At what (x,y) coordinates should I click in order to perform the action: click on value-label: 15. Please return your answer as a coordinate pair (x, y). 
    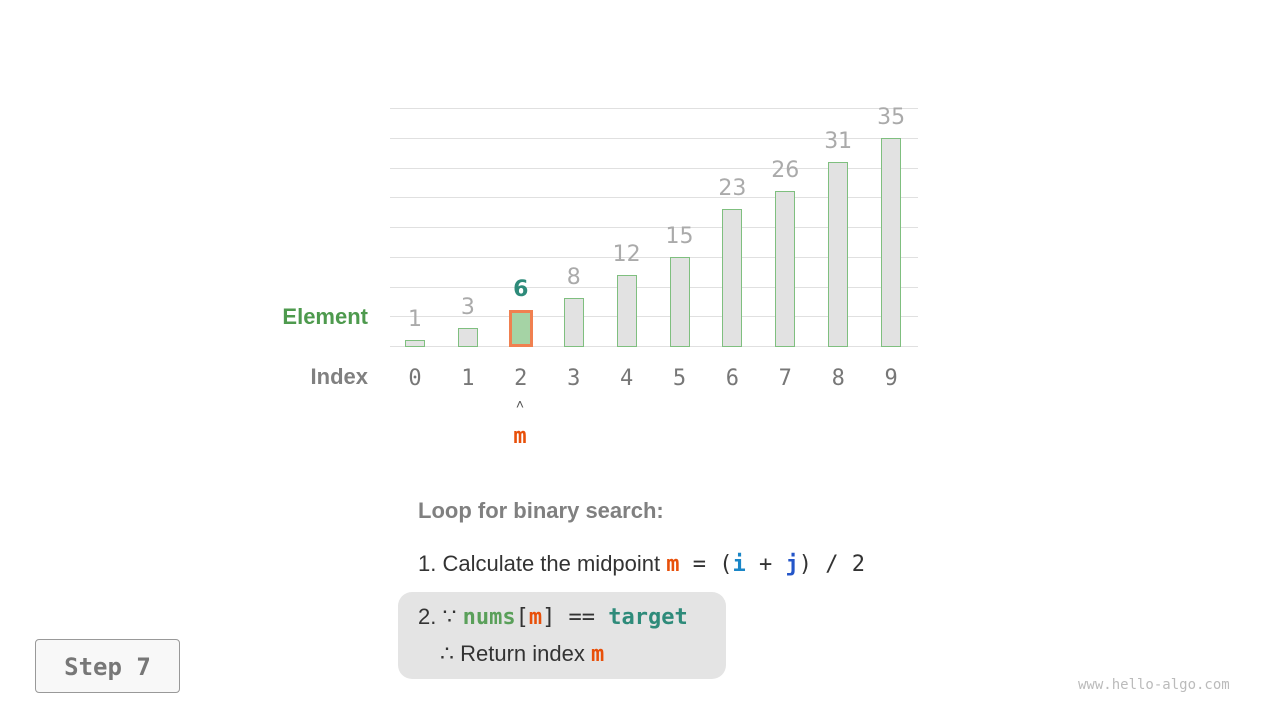
    Looking at the image, I should click on (679, 236).